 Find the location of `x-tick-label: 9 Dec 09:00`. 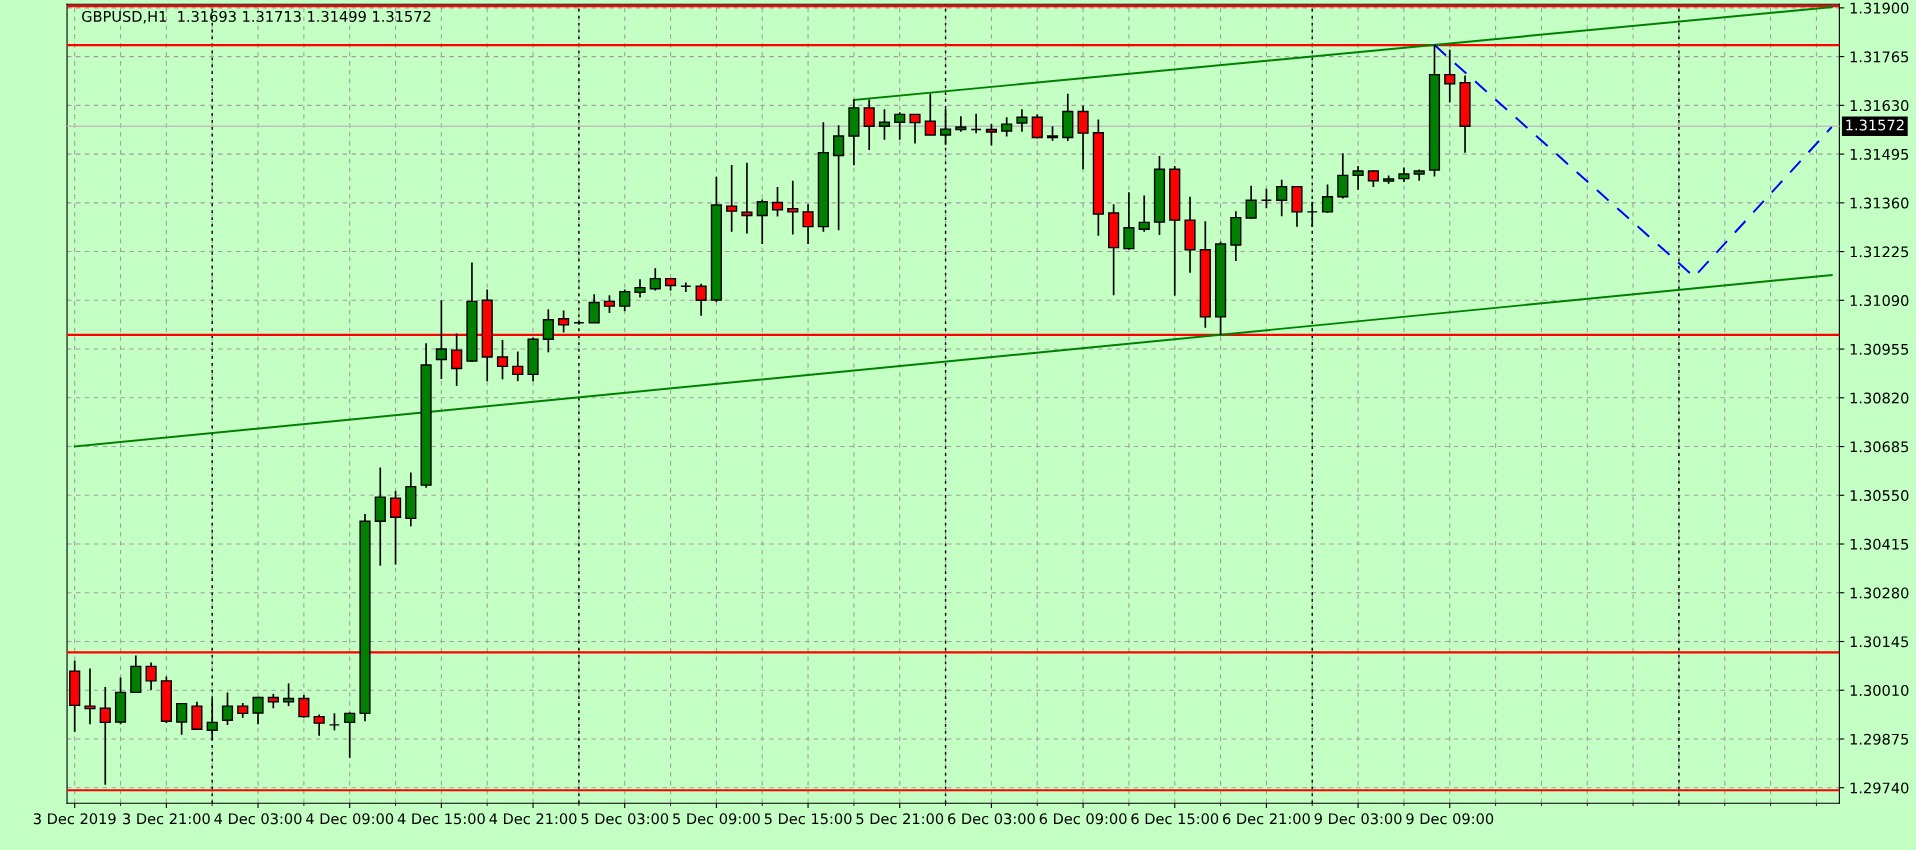

x-tick-label: 9 Dec 09:00 is located at coordinates (1450, 819).